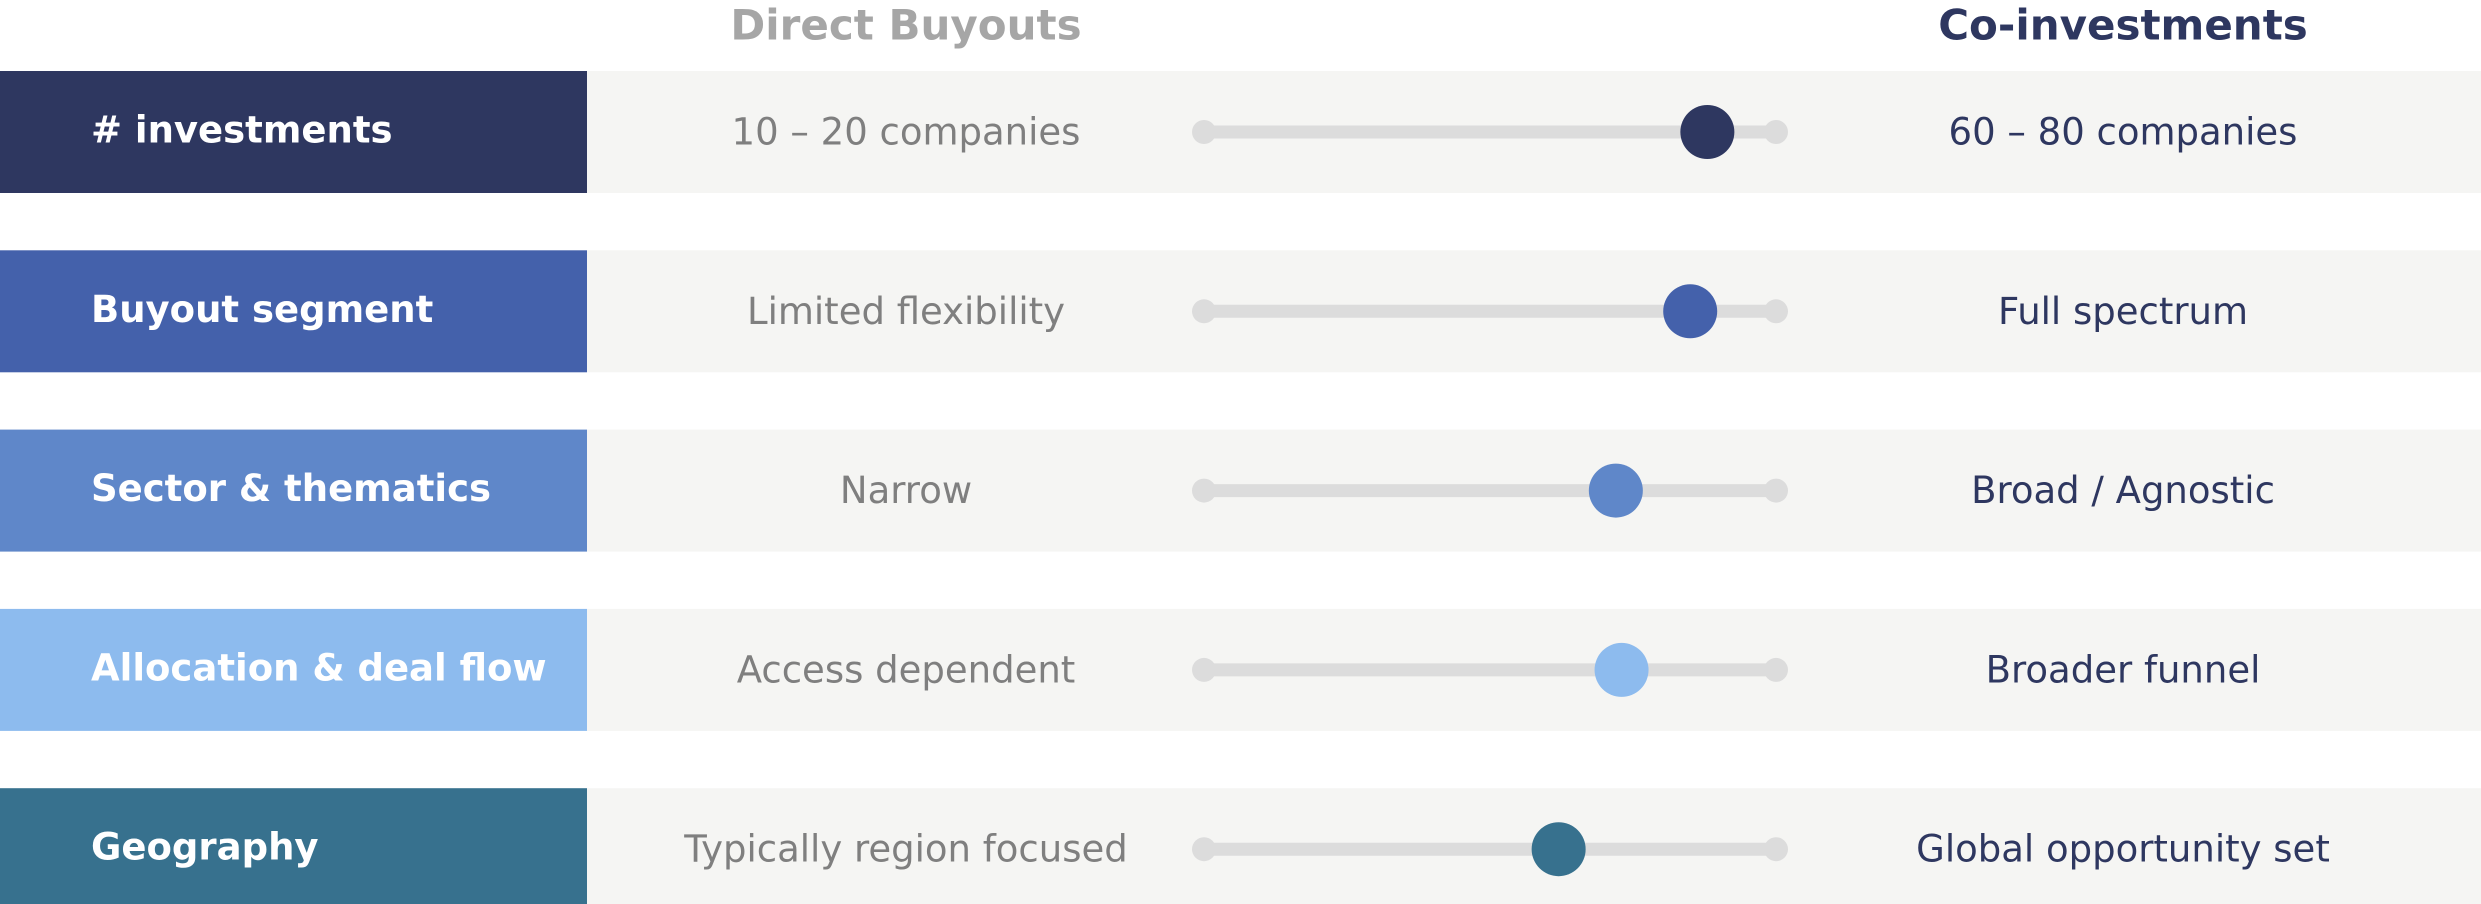 Image resolution: width=2481 pixels, height=904 pixels. I want to click on left-value: Narrow, so click(906, 490).